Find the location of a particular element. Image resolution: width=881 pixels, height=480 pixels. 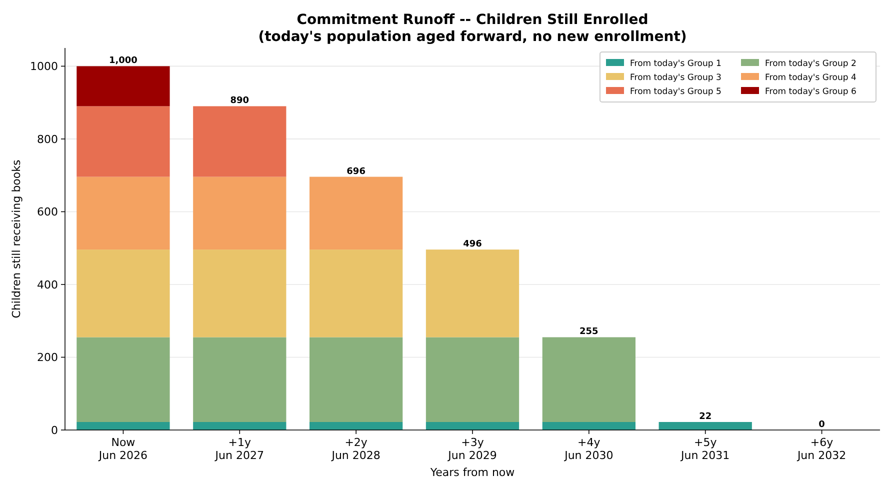

legend-label: From today's Group 6 is located at coordinates (810, 91).